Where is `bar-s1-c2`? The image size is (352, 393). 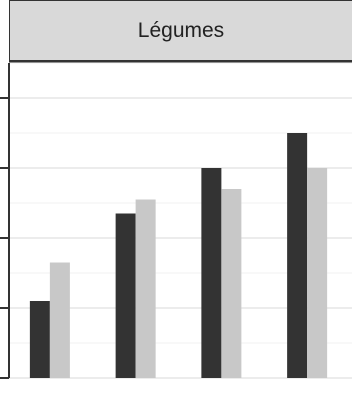 bar-s1-c2 is located at coordinates (231, 283).